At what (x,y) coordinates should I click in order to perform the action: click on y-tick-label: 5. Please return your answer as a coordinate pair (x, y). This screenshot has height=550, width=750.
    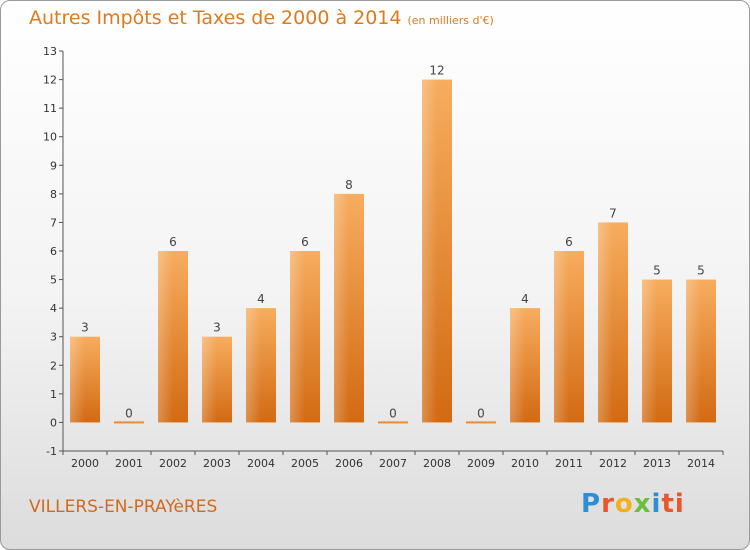
    Looking at the image, I should click on (53, 280).